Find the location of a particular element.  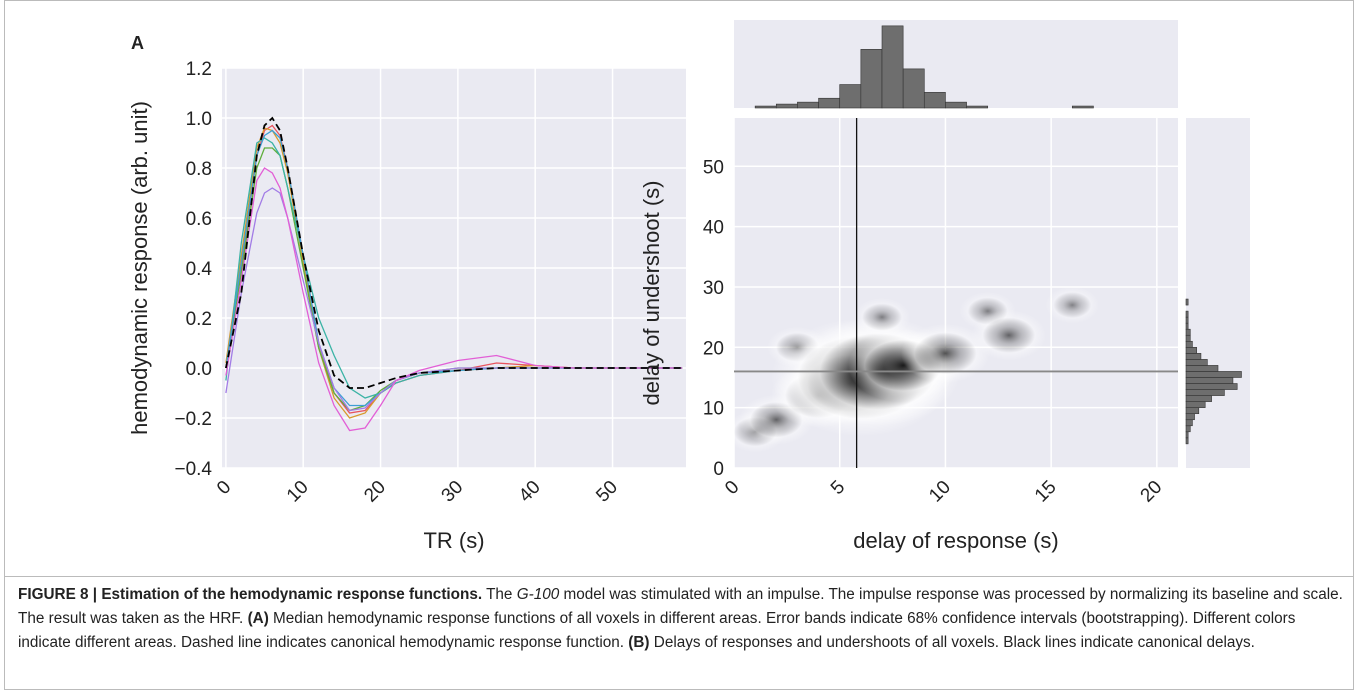

top-histogram-background is located at coordinates (956, 64).